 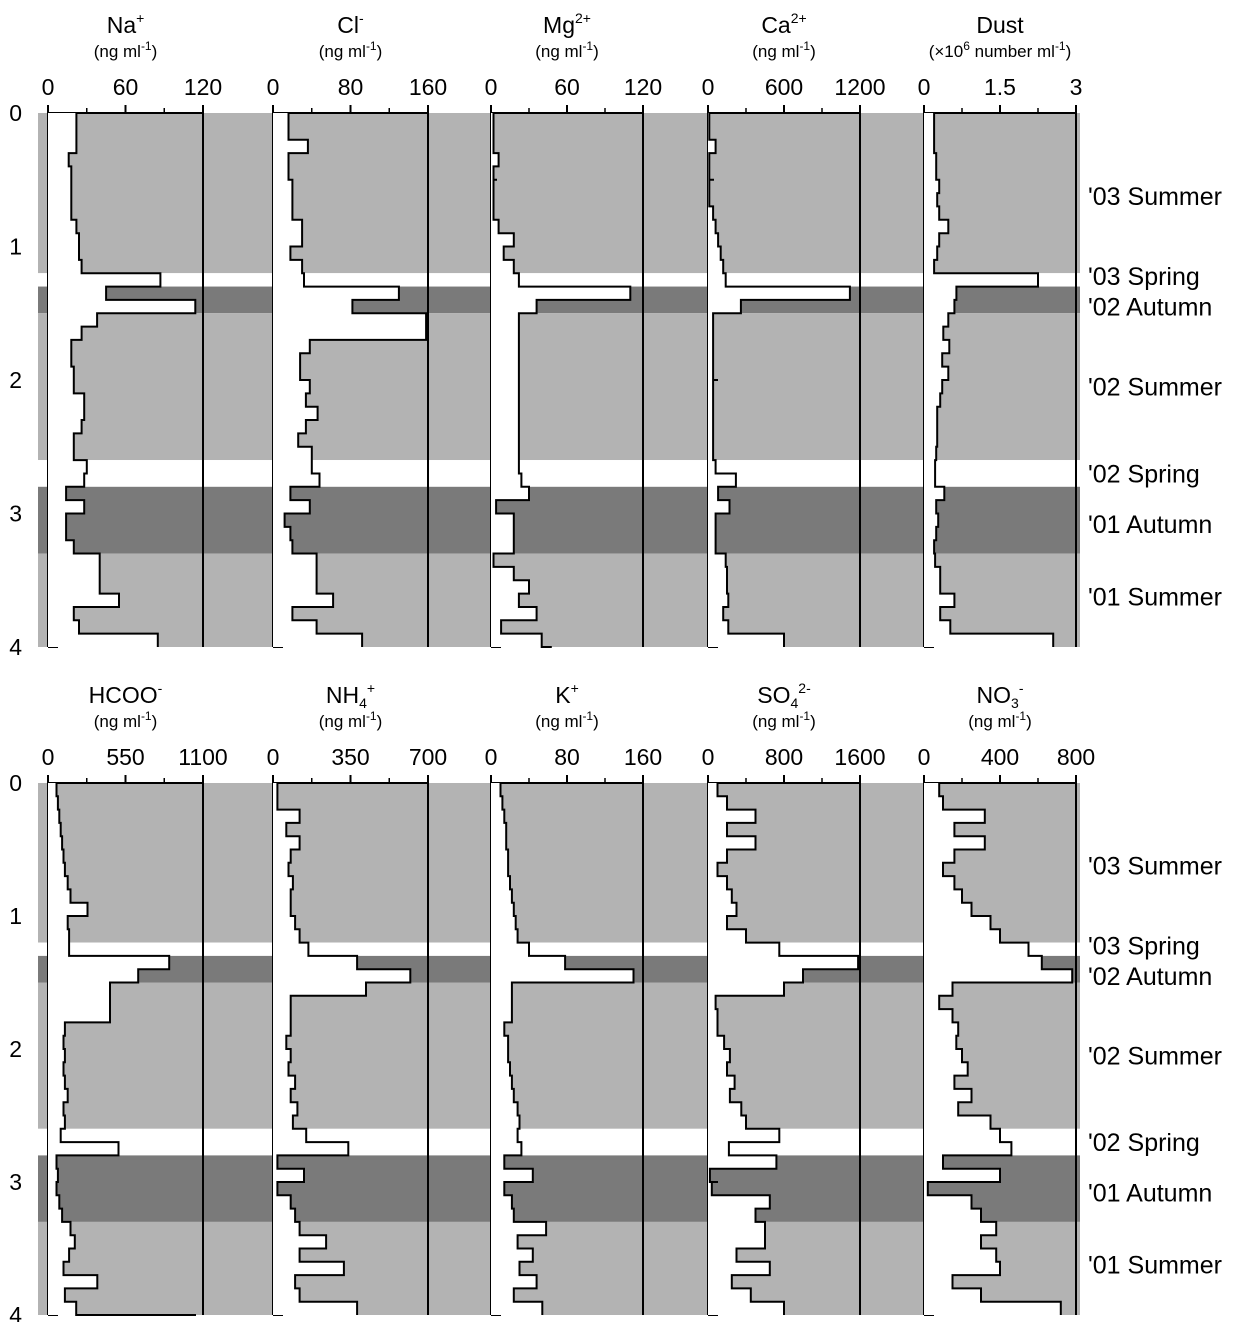 What do you see at coordinates (344, 1049) in the screenshot?
I see `profile-line-NH4+` at bounding box center [344, 1049].